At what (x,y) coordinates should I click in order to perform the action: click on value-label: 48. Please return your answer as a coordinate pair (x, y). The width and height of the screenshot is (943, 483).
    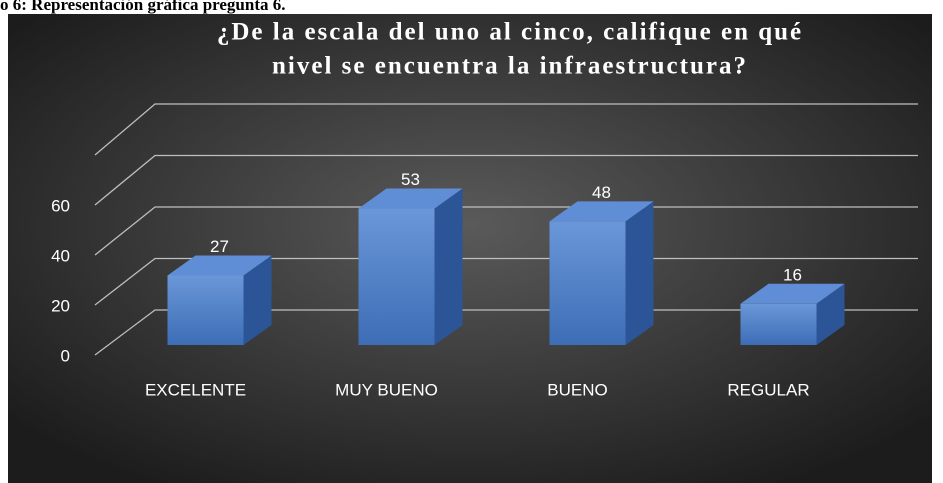
    Looking at the image, I should click on (601, 192).